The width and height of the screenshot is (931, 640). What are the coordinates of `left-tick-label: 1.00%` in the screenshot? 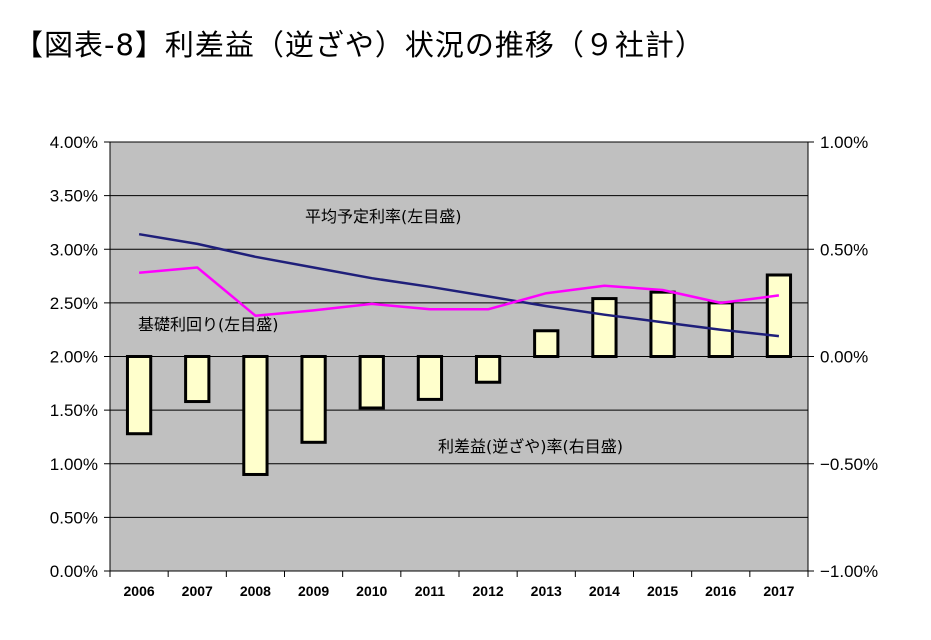 It's located at (74, 464).